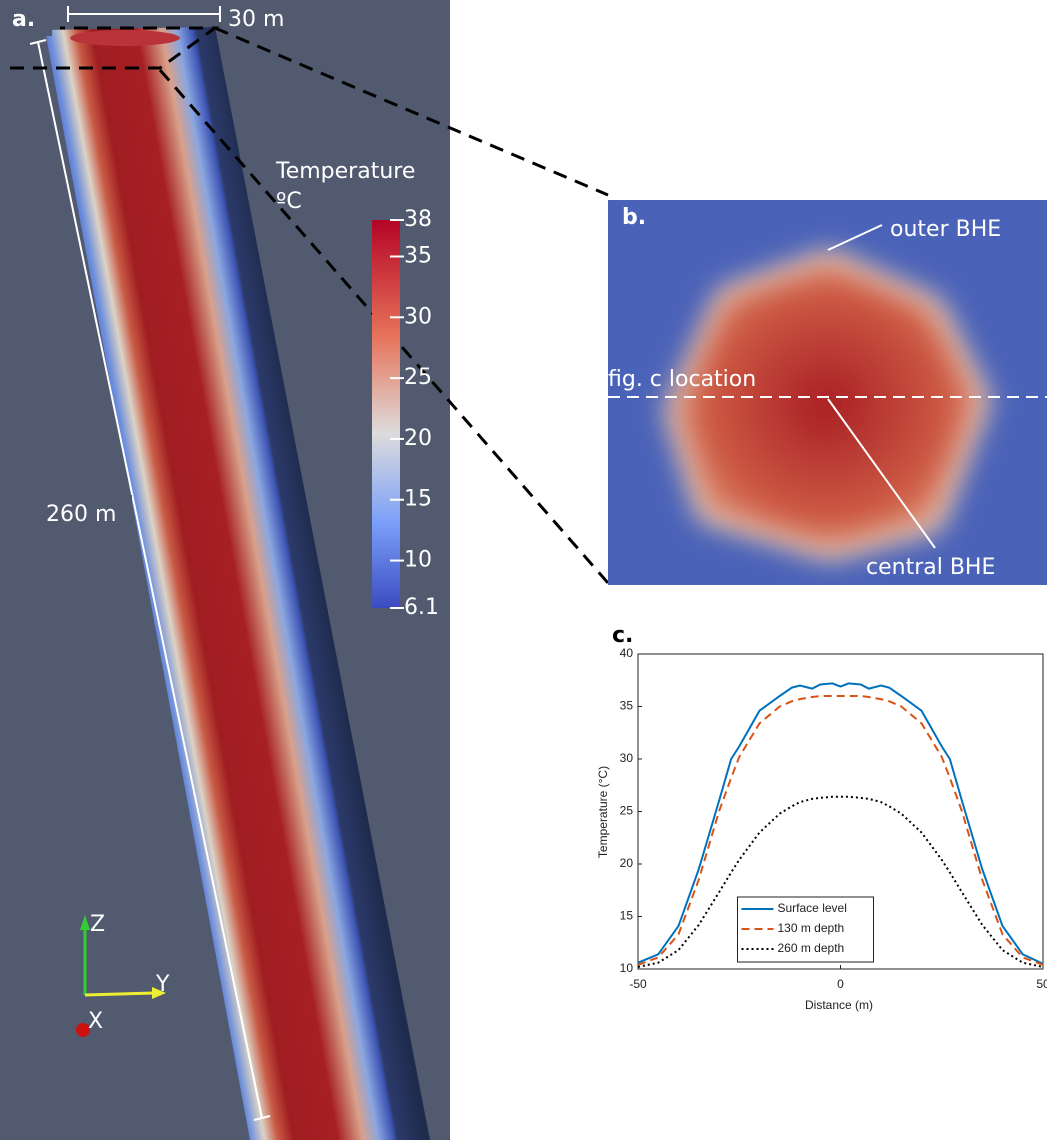 This screenshot has width=1047, height=1144. Describe the element at coordinates (945, 229) in the screenshot. I see `outer-label: outer BHE` at that location.